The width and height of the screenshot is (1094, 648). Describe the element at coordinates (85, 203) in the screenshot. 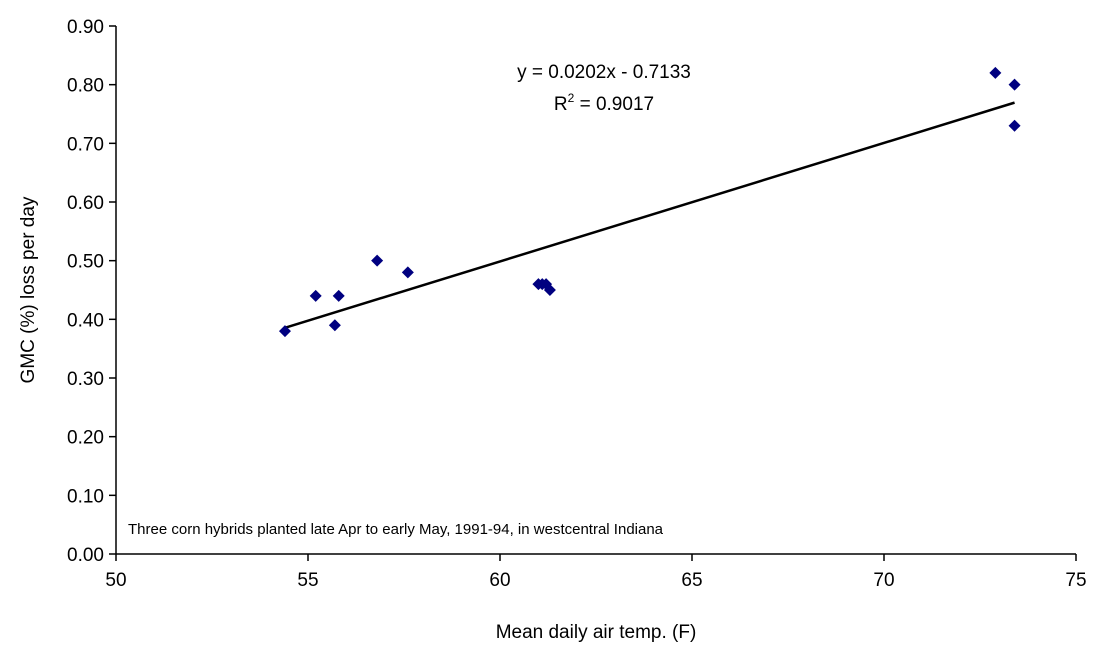

I see `y-tick-label: 0.60` at that location.